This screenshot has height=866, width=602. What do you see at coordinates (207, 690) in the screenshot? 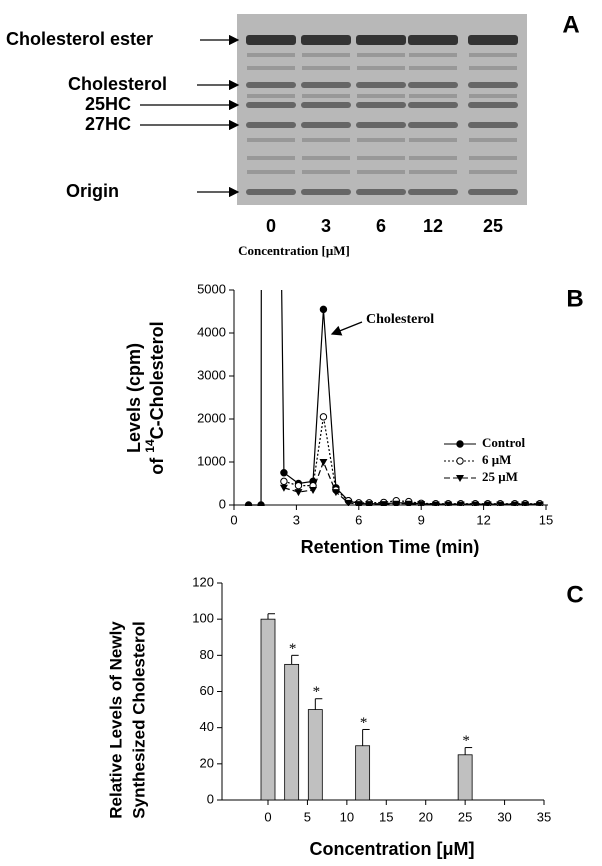
I see `y-tick-label: 60` at bounding box center [207, 690].